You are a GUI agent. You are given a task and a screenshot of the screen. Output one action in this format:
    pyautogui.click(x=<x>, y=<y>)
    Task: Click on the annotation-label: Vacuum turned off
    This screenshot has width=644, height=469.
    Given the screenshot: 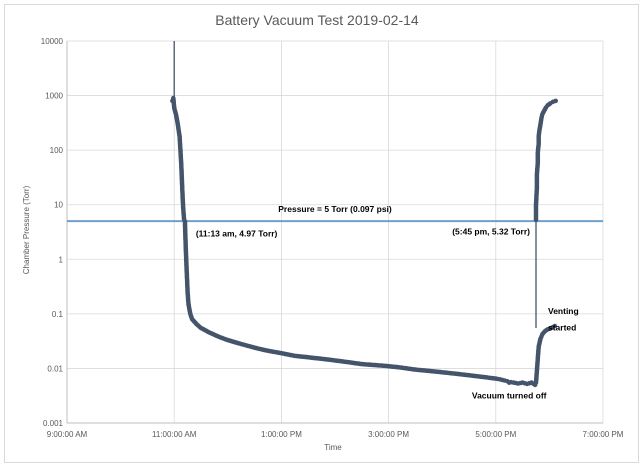 What is the action you would take?
    pyautogui.click(x=509, y=396)
    